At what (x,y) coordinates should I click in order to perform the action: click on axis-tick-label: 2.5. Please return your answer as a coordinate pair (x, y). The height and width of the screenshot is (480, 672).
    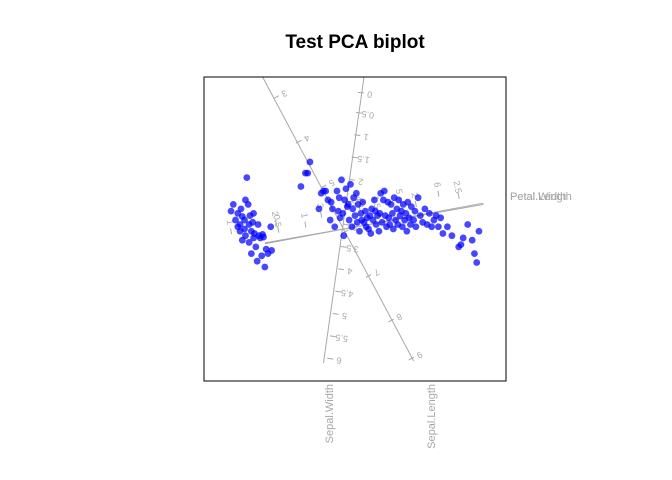
    Looking at the image, I should click on (458, 187).